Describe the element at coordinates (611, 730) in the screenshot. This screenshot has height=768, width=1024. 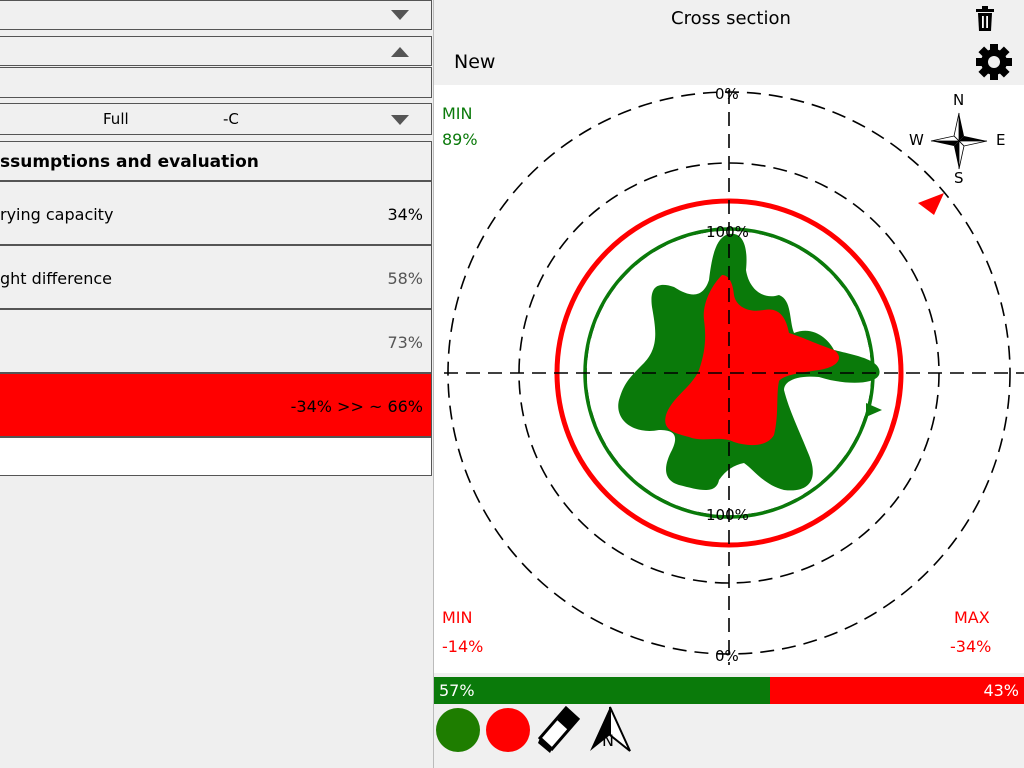
I see `north-arrow-icon` at that location.